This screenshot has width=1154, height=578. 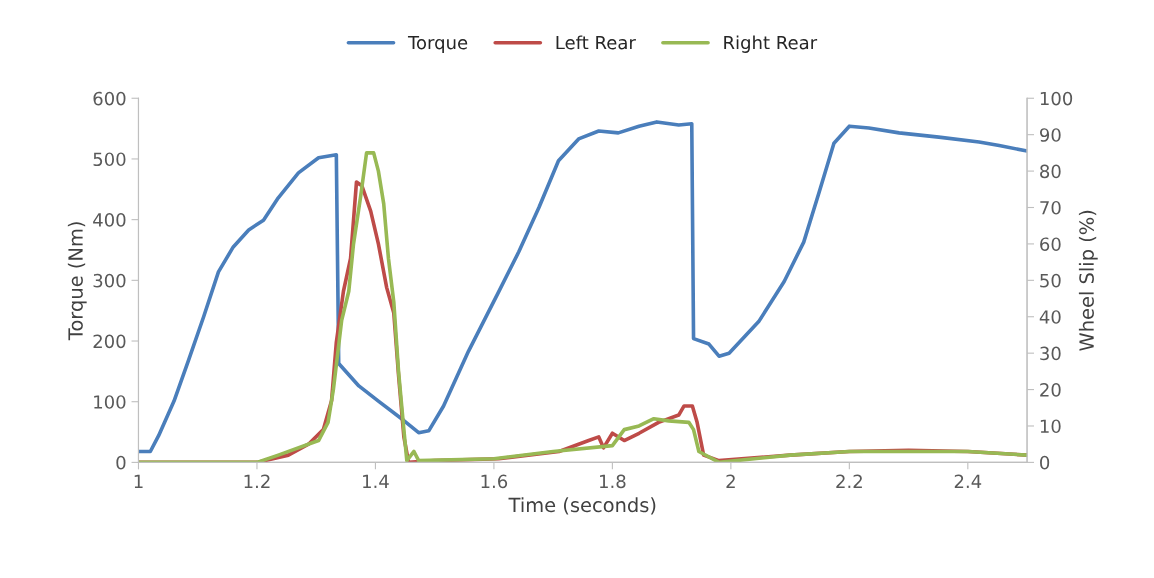 I want to click on x-tick-label: 1.6, so click(x=494, y=481).